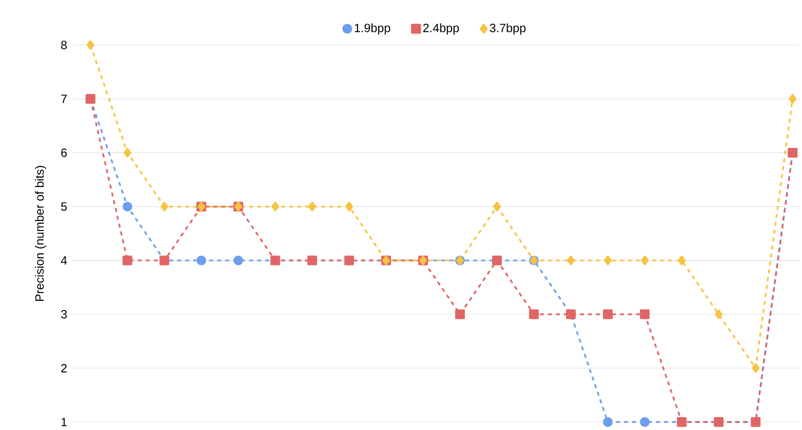 The image size is (802, 430). Describe the element at coordinates (64, 98) in the screenshot. I see `y-tick-label: 7` at that location.